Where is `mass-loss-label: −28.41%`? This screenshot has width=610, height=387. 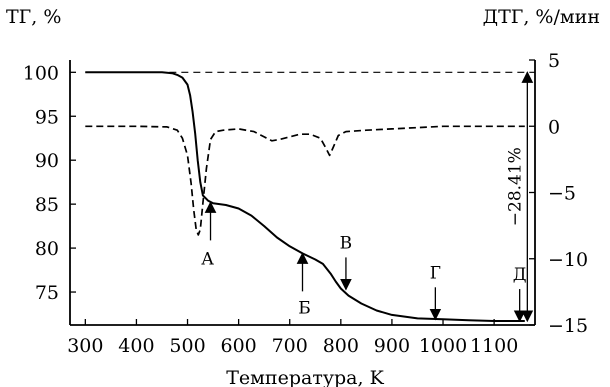 mass-loss-label: −28.41% is located at coordinates (515, 186).